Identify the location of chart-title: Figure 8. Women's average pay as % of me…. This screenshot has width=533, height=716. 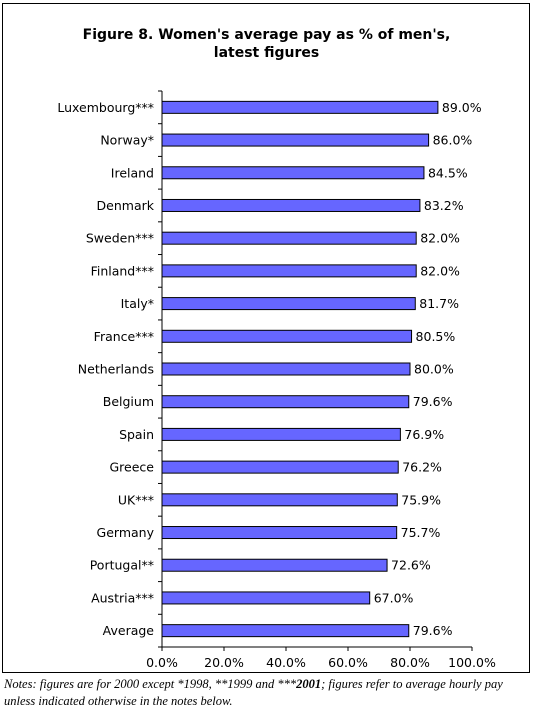
(266, 44).